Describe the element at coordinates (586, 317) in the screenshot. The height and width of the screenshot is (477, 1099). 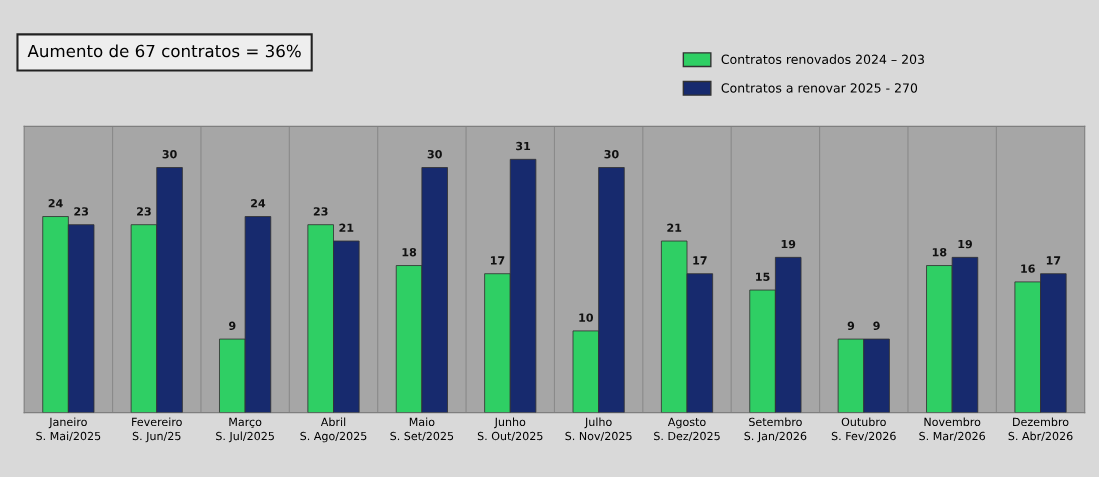
I see `data-label: 10` at that location.